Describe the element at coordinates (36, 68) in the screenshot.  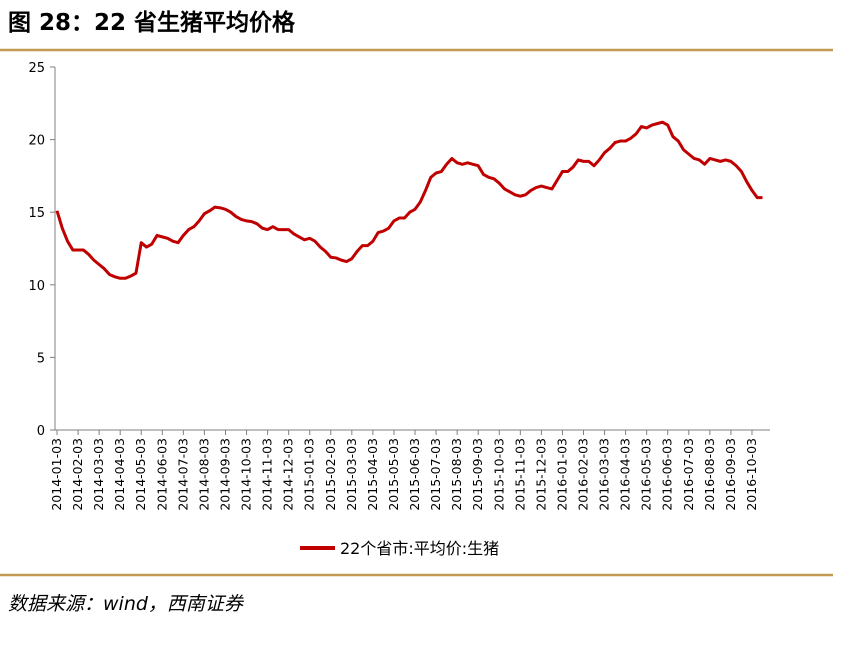
I see `y-tick-label: 25` at that location.